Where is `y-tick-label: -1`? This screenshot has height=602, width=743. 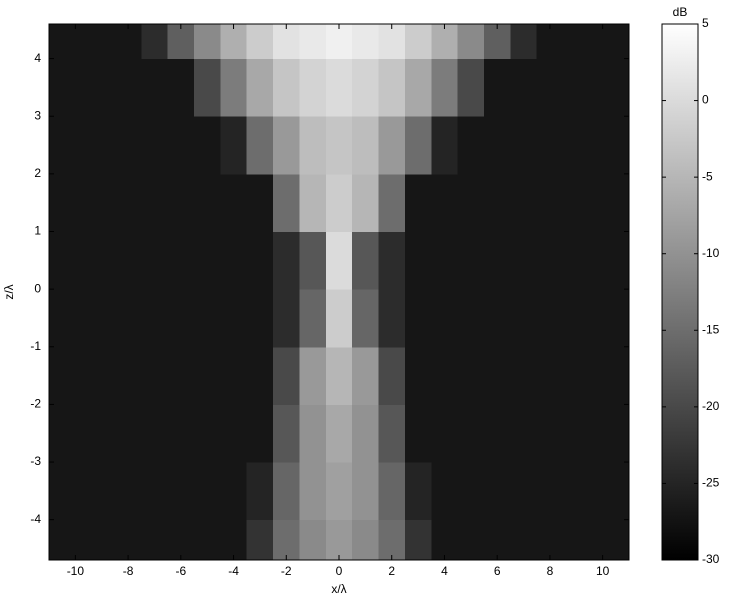 y-tick-label: -1 is located at coordinates (35, 346).